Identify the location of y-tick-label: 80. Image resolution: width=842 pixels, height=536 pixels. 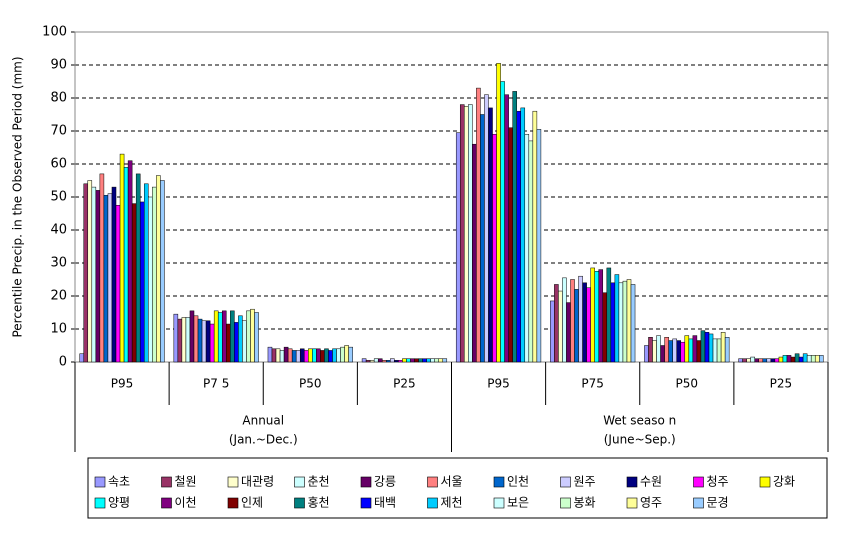
(58, 98).